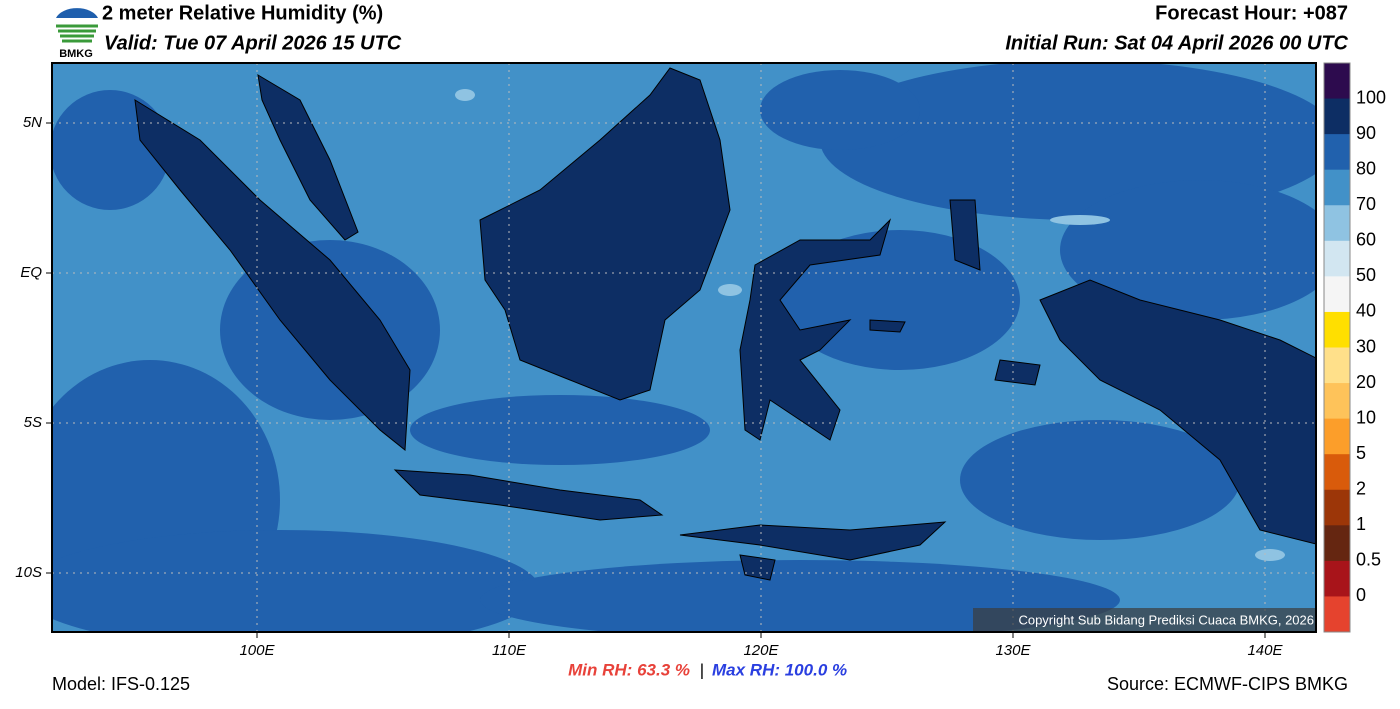  I want to click on source: Source: ECMWF-CIPS BMKG, so click(1227, 684).